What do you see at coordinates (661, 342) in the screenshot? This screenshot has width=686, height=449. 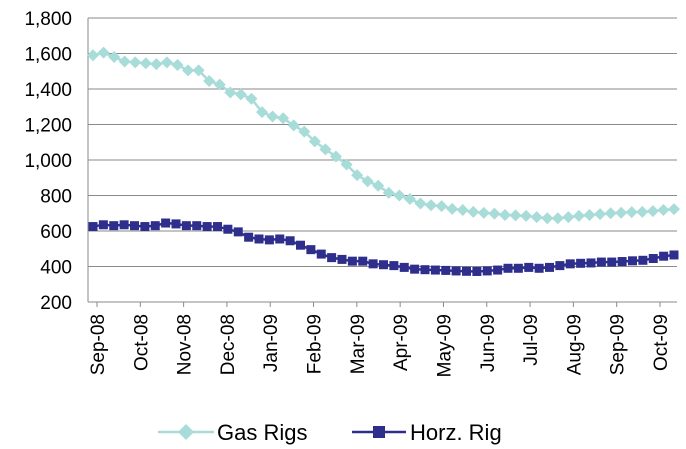 I see `x-tick-label: Oct-09` at bounding box center [661, 342].